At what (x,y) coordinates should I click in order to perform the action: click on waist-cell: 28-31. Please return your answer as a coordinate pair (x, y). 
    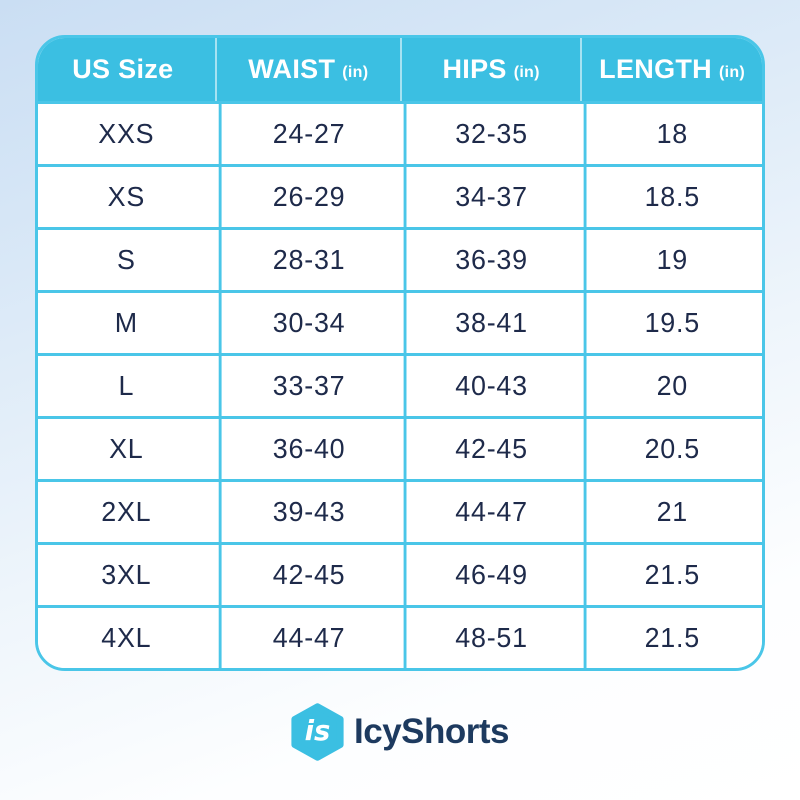
    Looking at the image, I should click on (307, 260).